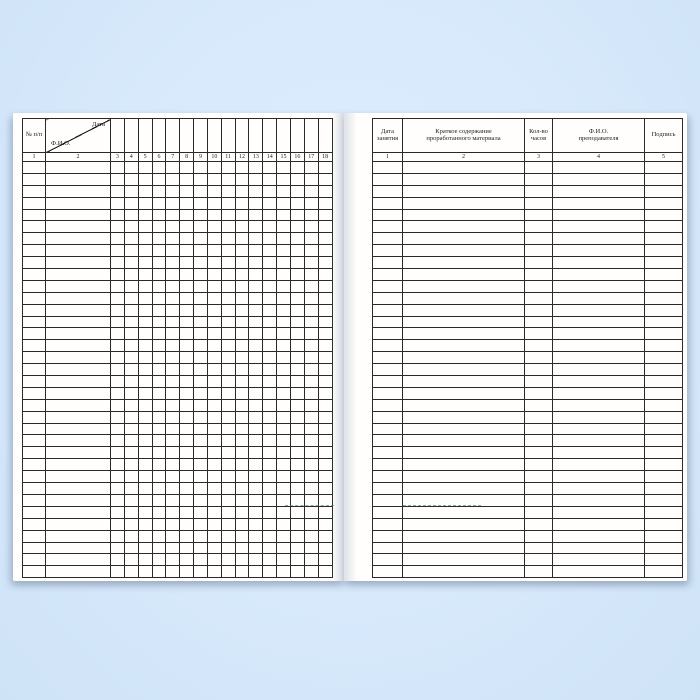 This screenshot has height=700, width=700. What do you see at coordinates (200, 157) in the screenshot?
I see `column-index-cell: 9` at bounding box center [200, 157].